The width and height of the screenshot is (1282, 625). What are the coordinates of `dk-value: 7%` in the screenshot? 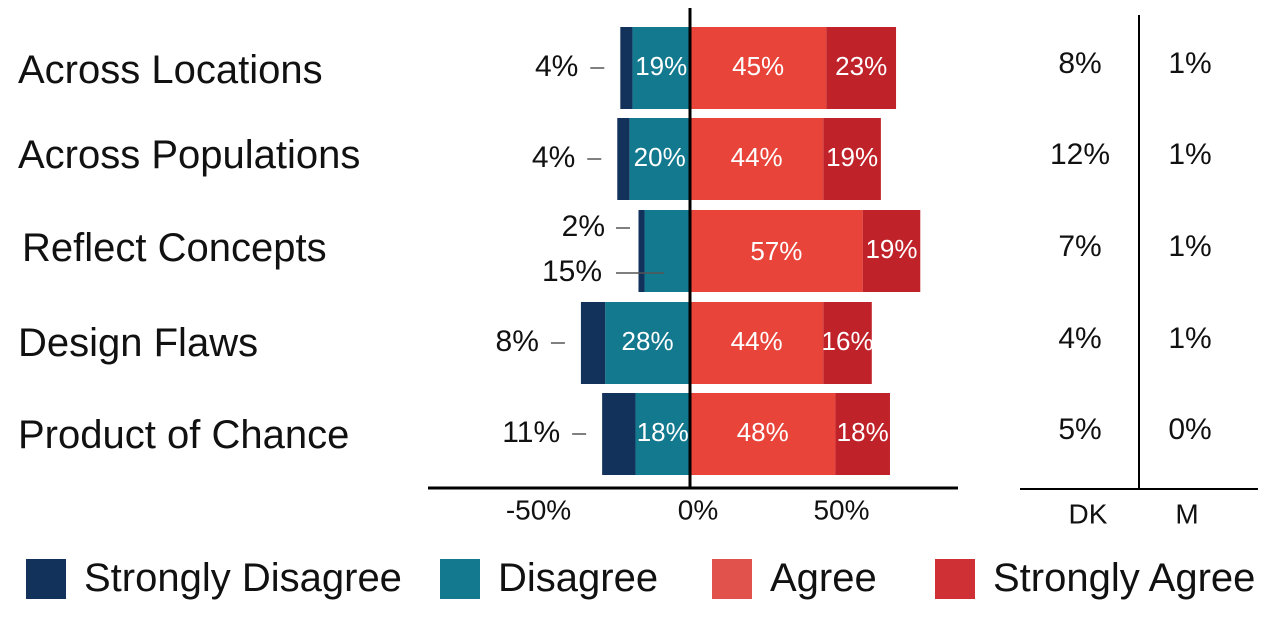 It's located at (1079, 246).